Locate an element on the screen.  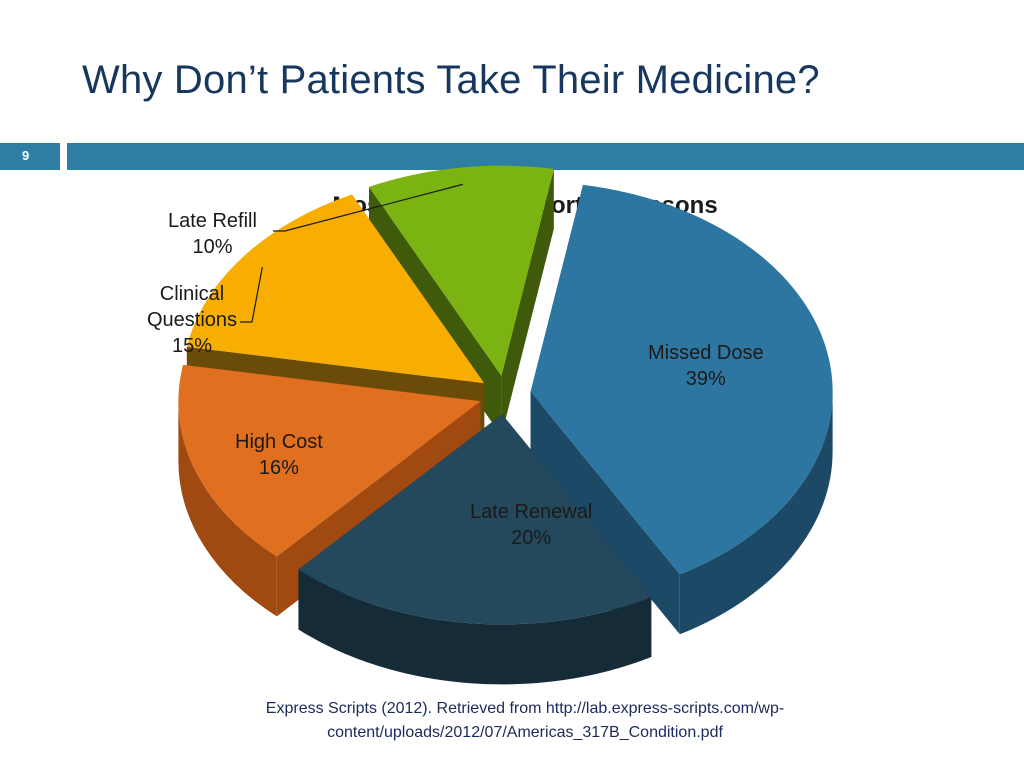
pie-slice-high-cost-top is located at coordinates (329, 460).